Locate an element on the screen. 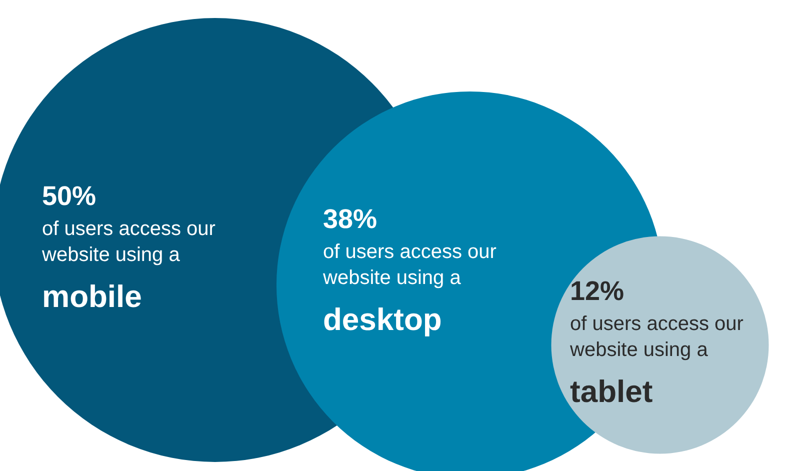 This screenshot has width=793, height=471. category-label: mobile is located at coordinates (92, 296).